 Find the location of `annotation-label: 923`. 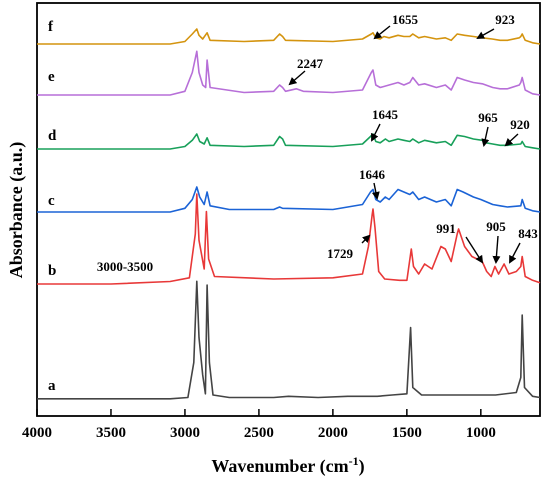

annotation-label: 923 is located at coordinates (505, 19).